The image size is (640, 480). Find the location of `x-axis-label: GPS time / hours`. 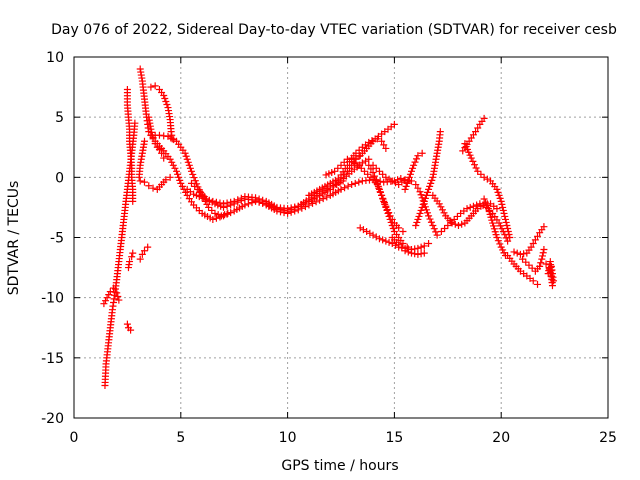

x-axis-label: GPS time / hours is located at coordinates (339, 466).